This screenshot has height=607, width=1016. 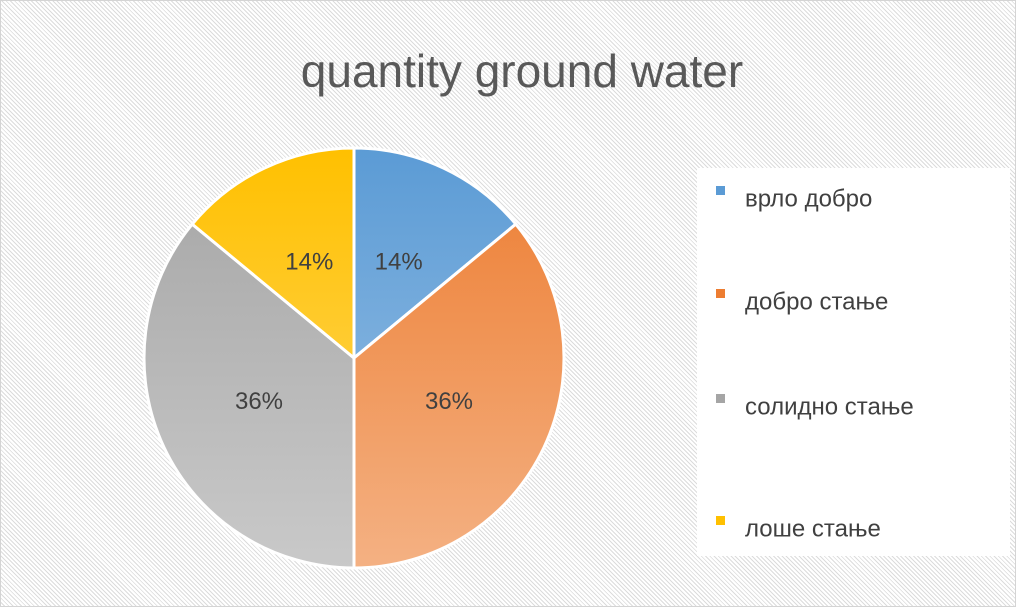 What do you see at coordinates (808, 198) in the screenshot?
I see `legend-label: врло добро` at bounding box center [808, 198].